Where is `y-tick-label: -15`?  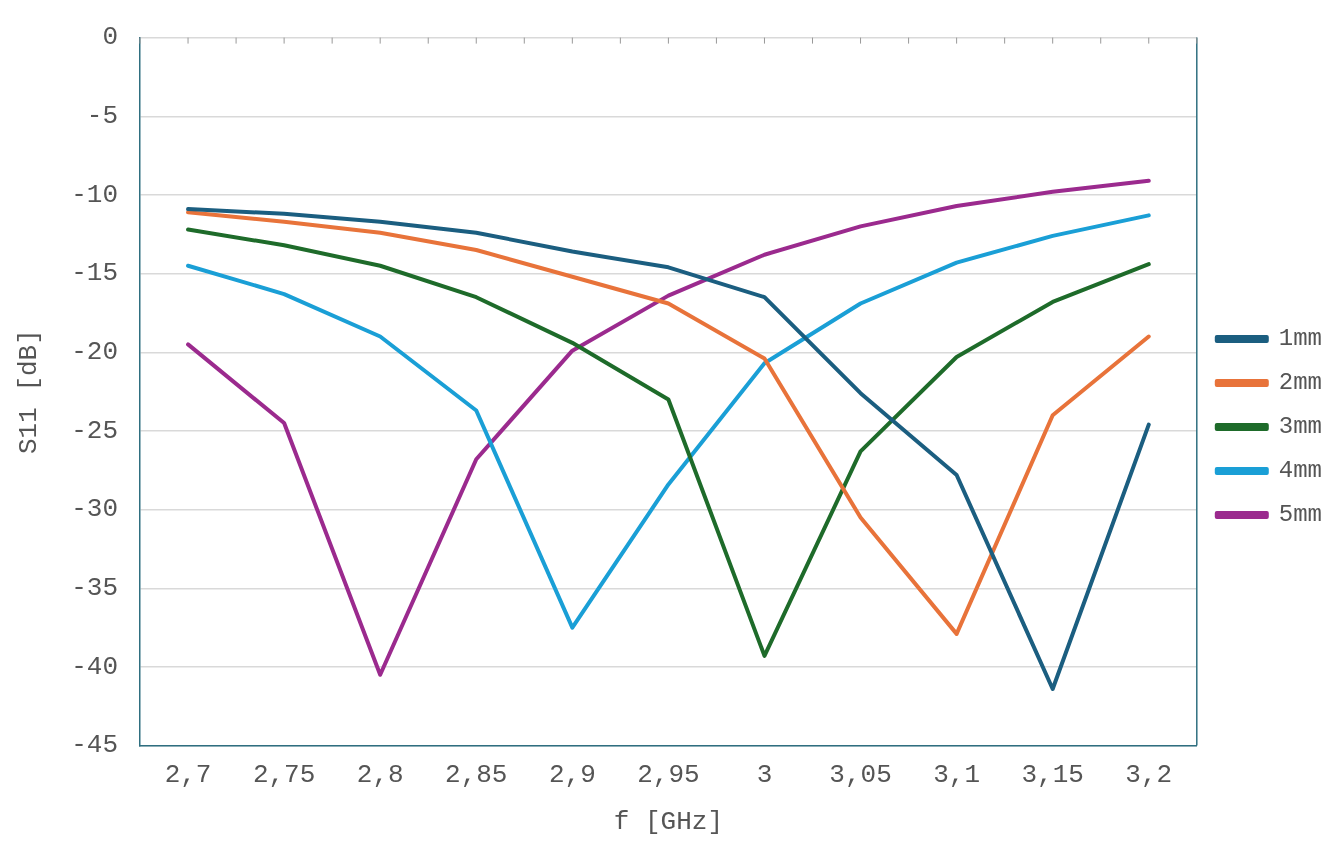
y-tick-label: -15 is located at coordinates (95, 273).